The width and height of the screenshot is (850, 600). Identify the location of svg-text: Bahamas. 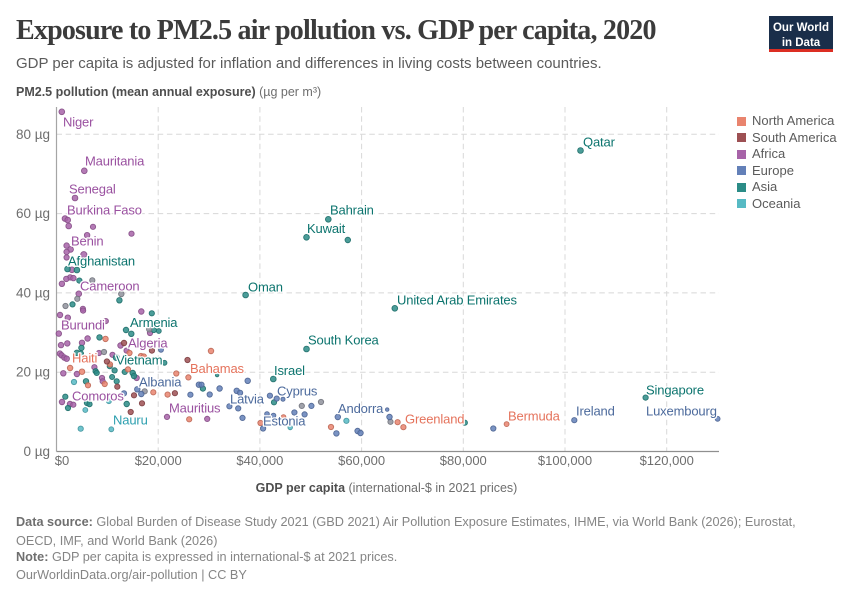
(217, 368).